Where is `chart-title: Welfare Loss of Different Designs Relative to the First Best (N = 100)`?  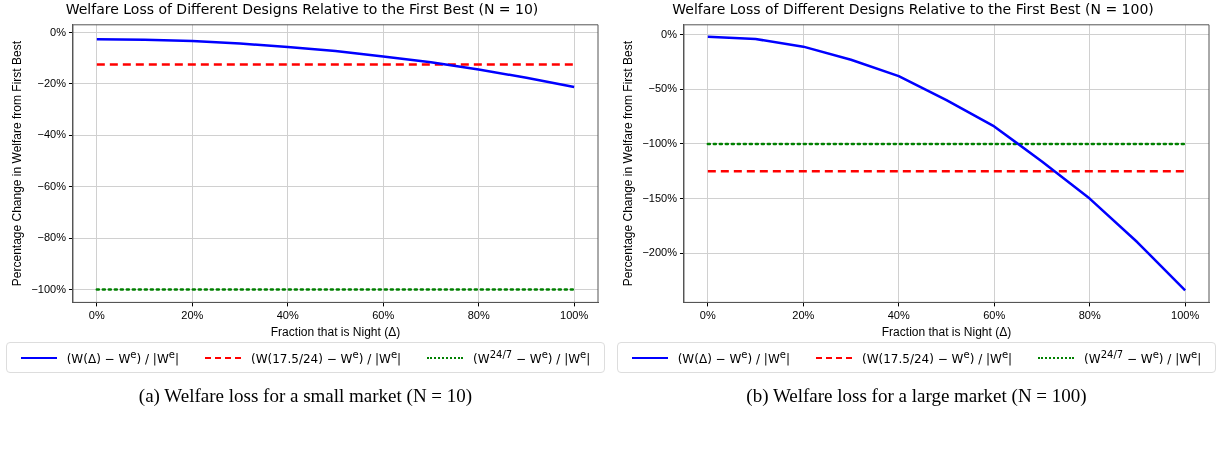 chart-title: Welfare Loss of Different Designs Relative to the First Best (N = 100) is located at coordinates (912, 9).